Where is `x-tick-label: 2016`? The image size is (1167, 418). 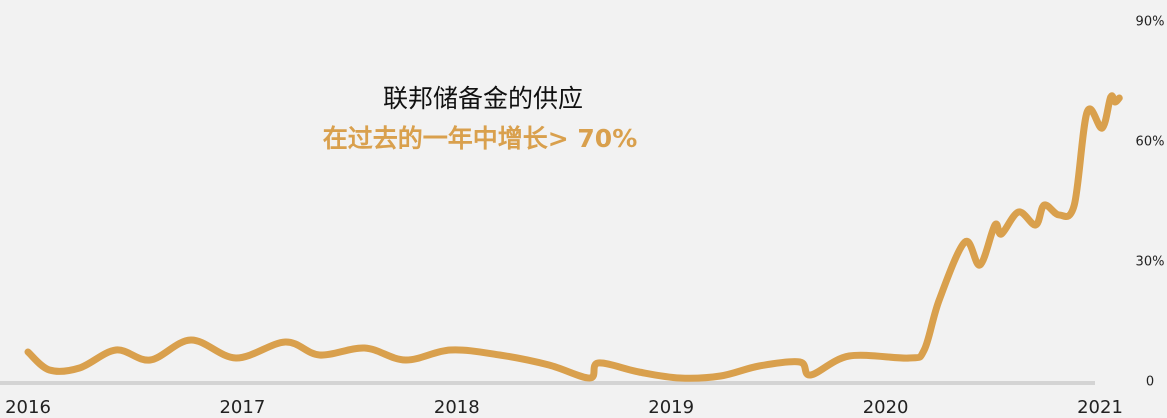 x-tick-label: 2016 is located at coordinates (28, 407).